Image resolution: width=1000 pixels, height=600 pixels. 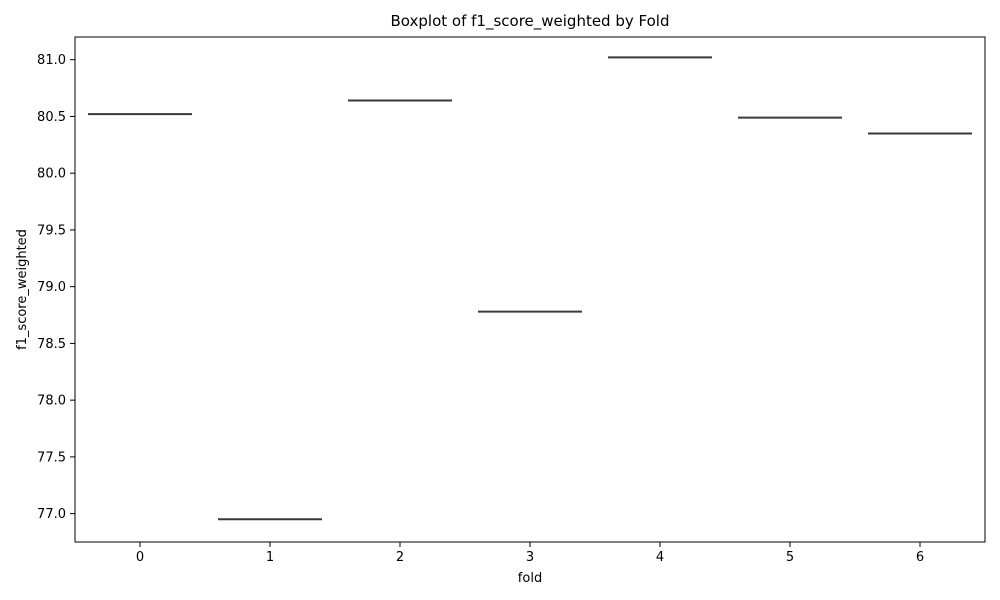 What do you see at coordinates (51, 344) in the screenshot?
I see `y-tick-label: 78.5` at bounding box center [51, 344].